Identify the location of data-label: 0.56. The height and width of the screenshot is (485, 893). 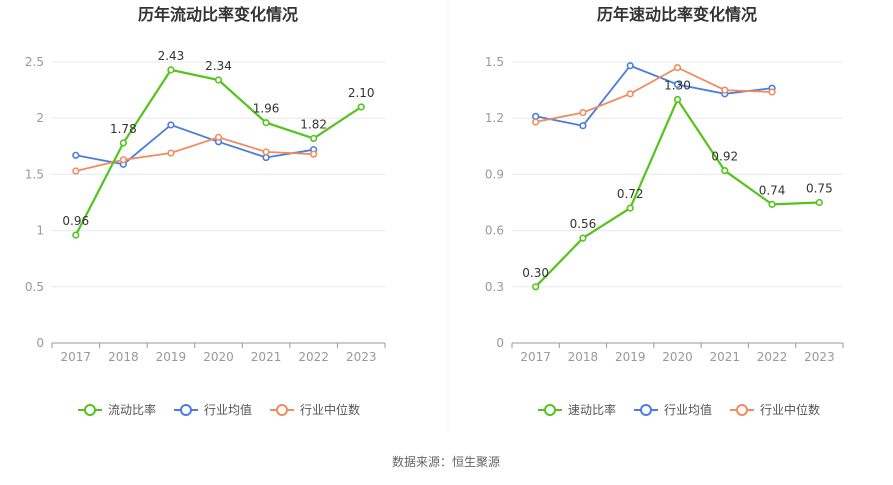
(583, 224).